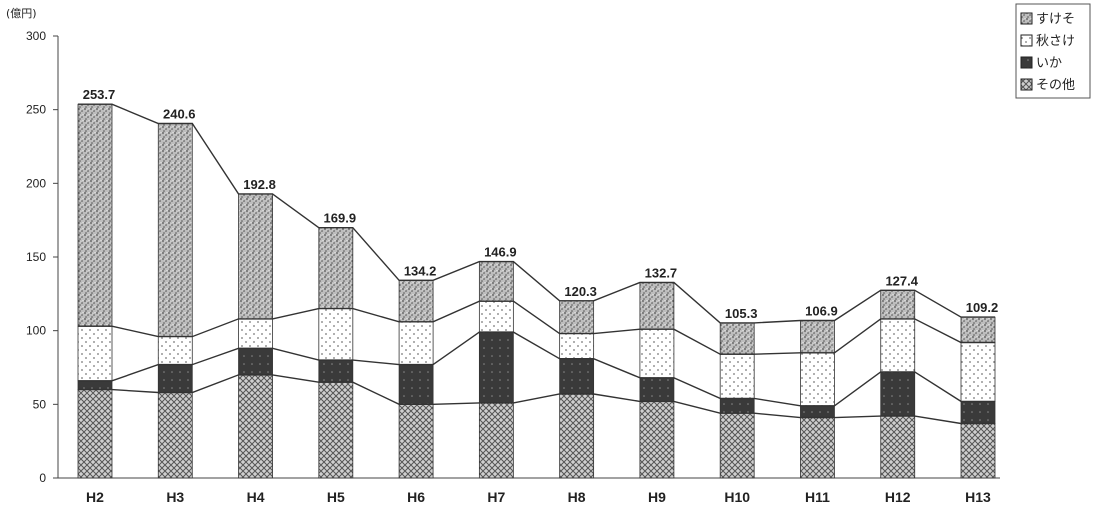 The width and height of the screenshot is (1093, 509). Describe the element at coordinates (1026, 18) in the screenshot. I see `legend-swatch-すけそ` at that location.